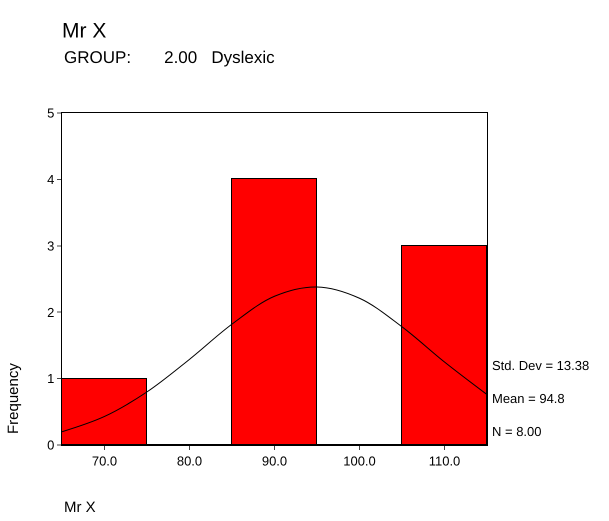  I want to click on y-tick-label: 0, so click(50, 445).